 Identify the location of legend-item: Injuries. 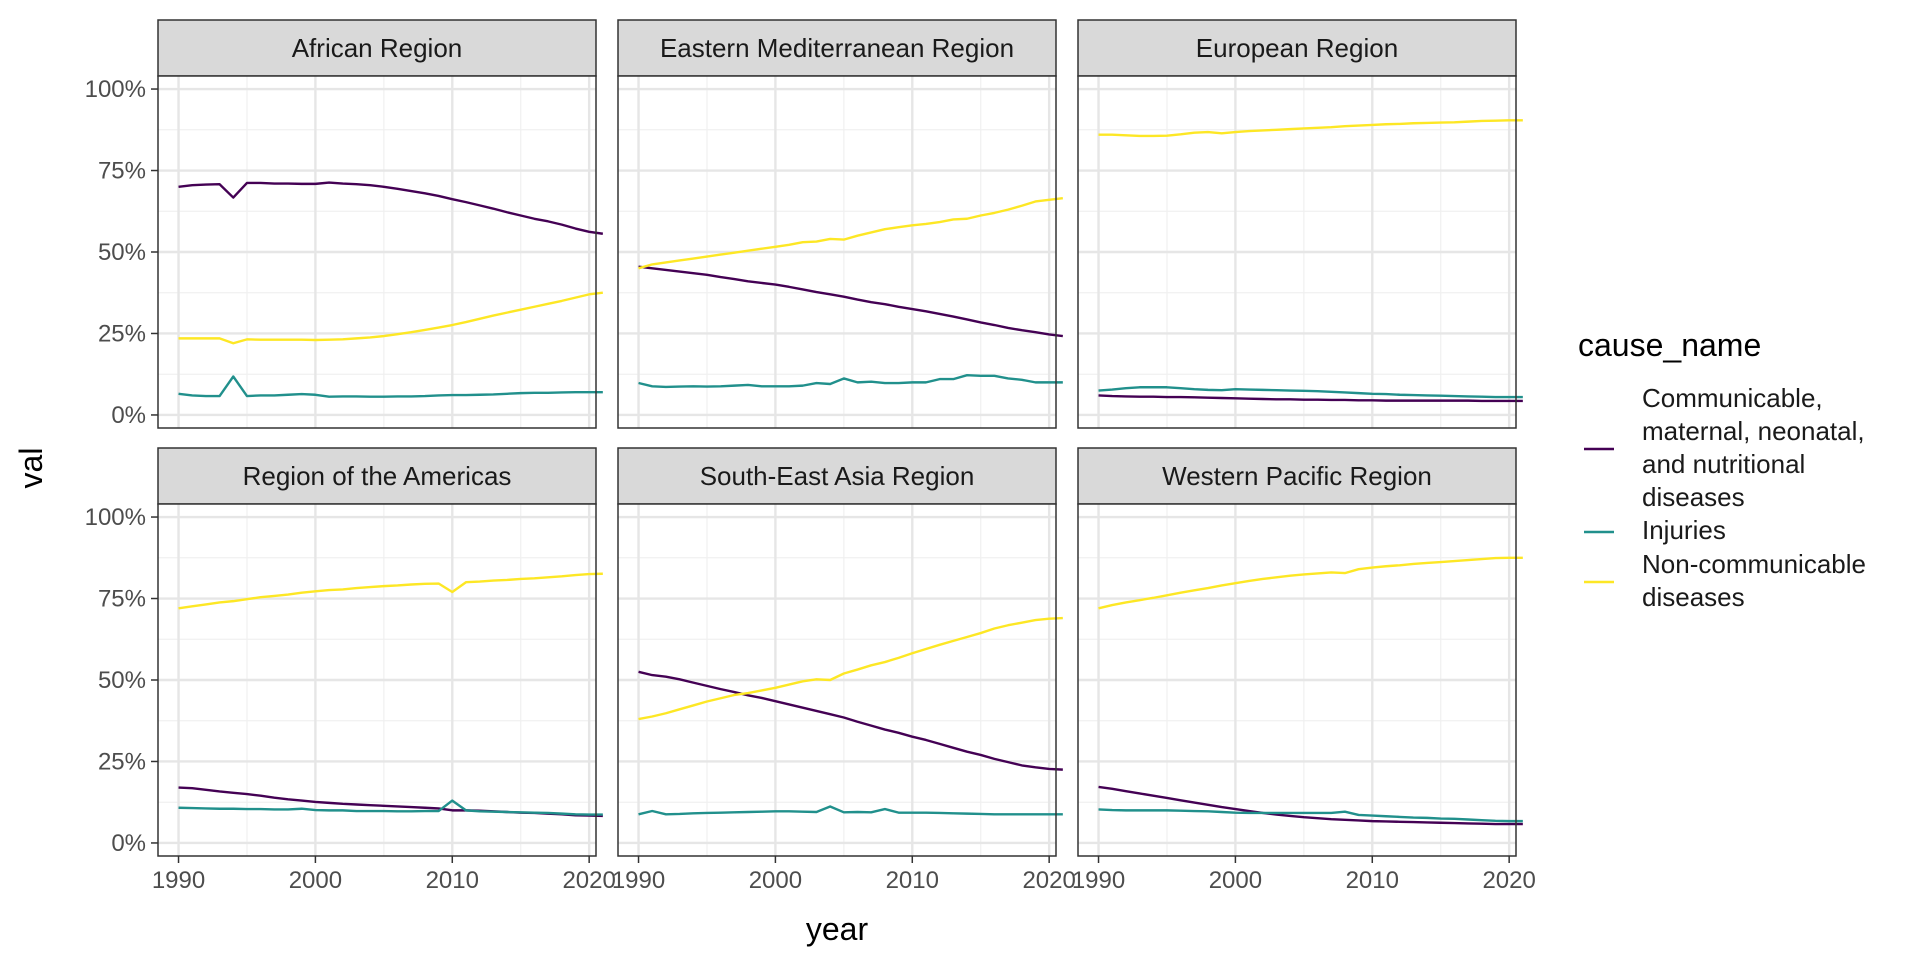
(1655, 530).